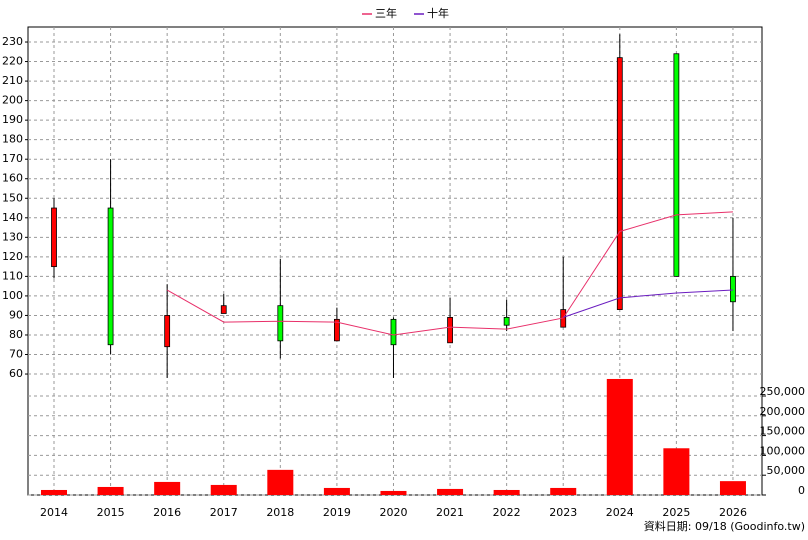 The width and height of the screenshot is (808, 540). What do you see at coordinates (167, 512) in the screenshot?
I see `x-tick-label: 2016` at bounding box center [167, 512].